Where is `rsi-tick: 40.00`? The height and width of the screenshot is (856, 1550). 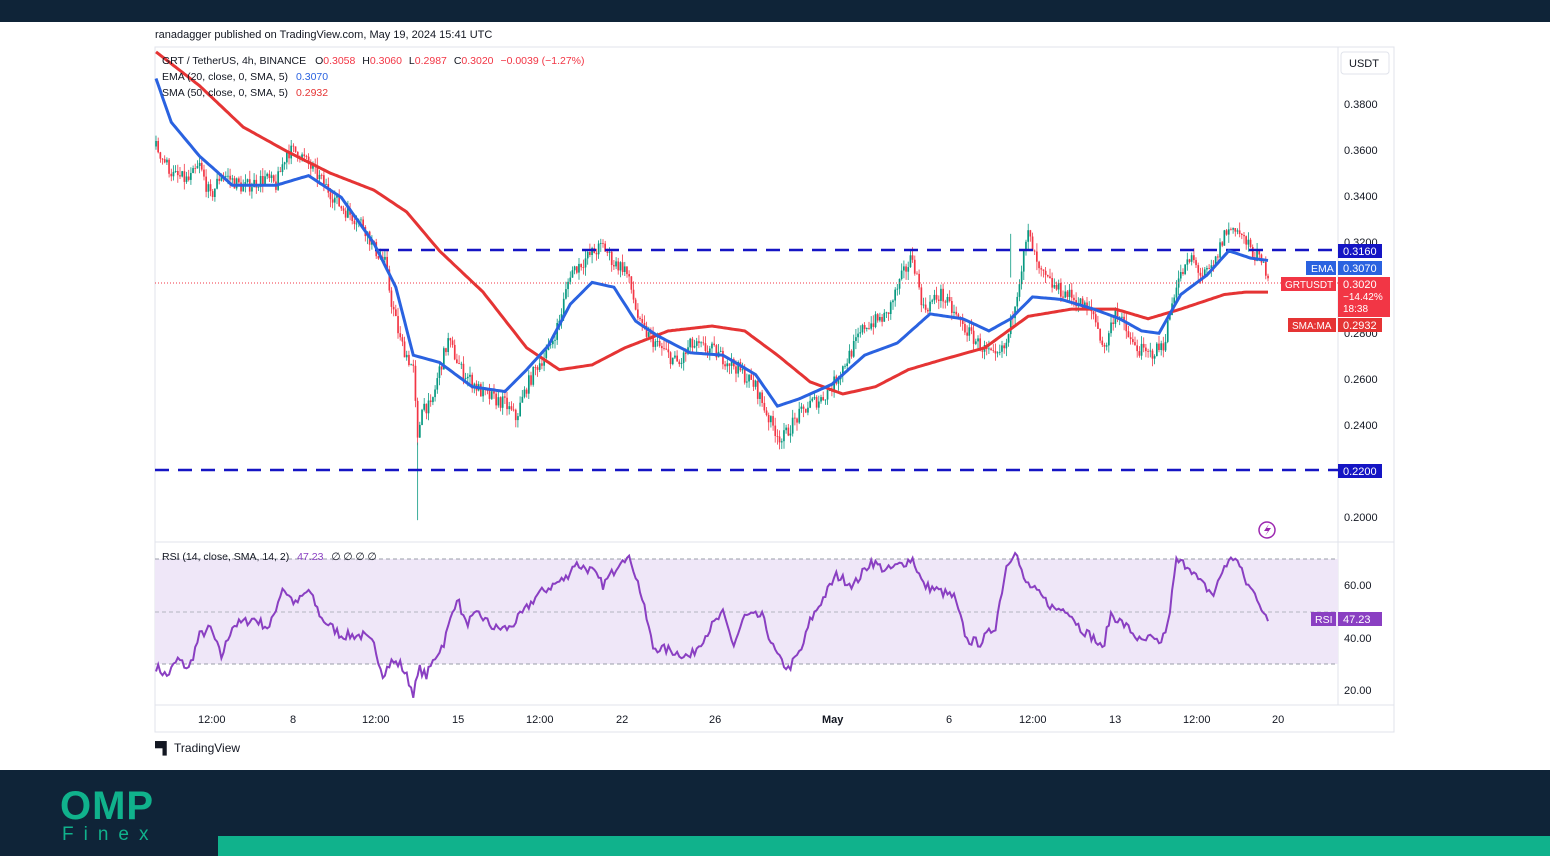 rsi-tick: 40.00 is located at coordinates (1358, 639).